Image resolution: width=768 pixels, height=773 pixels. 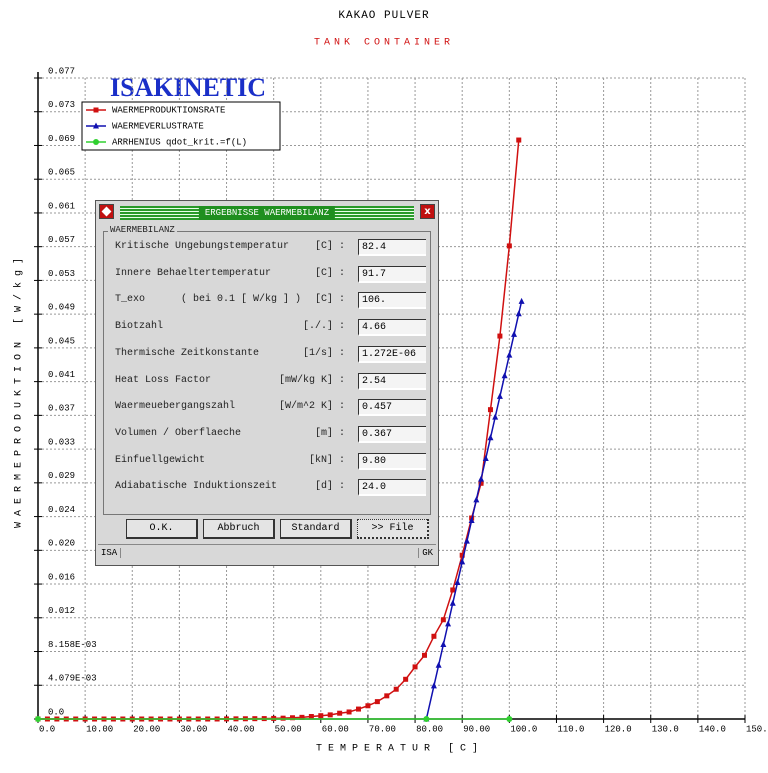 I want to click on y-tick-label: 0.029, so click(x=61, y=476).